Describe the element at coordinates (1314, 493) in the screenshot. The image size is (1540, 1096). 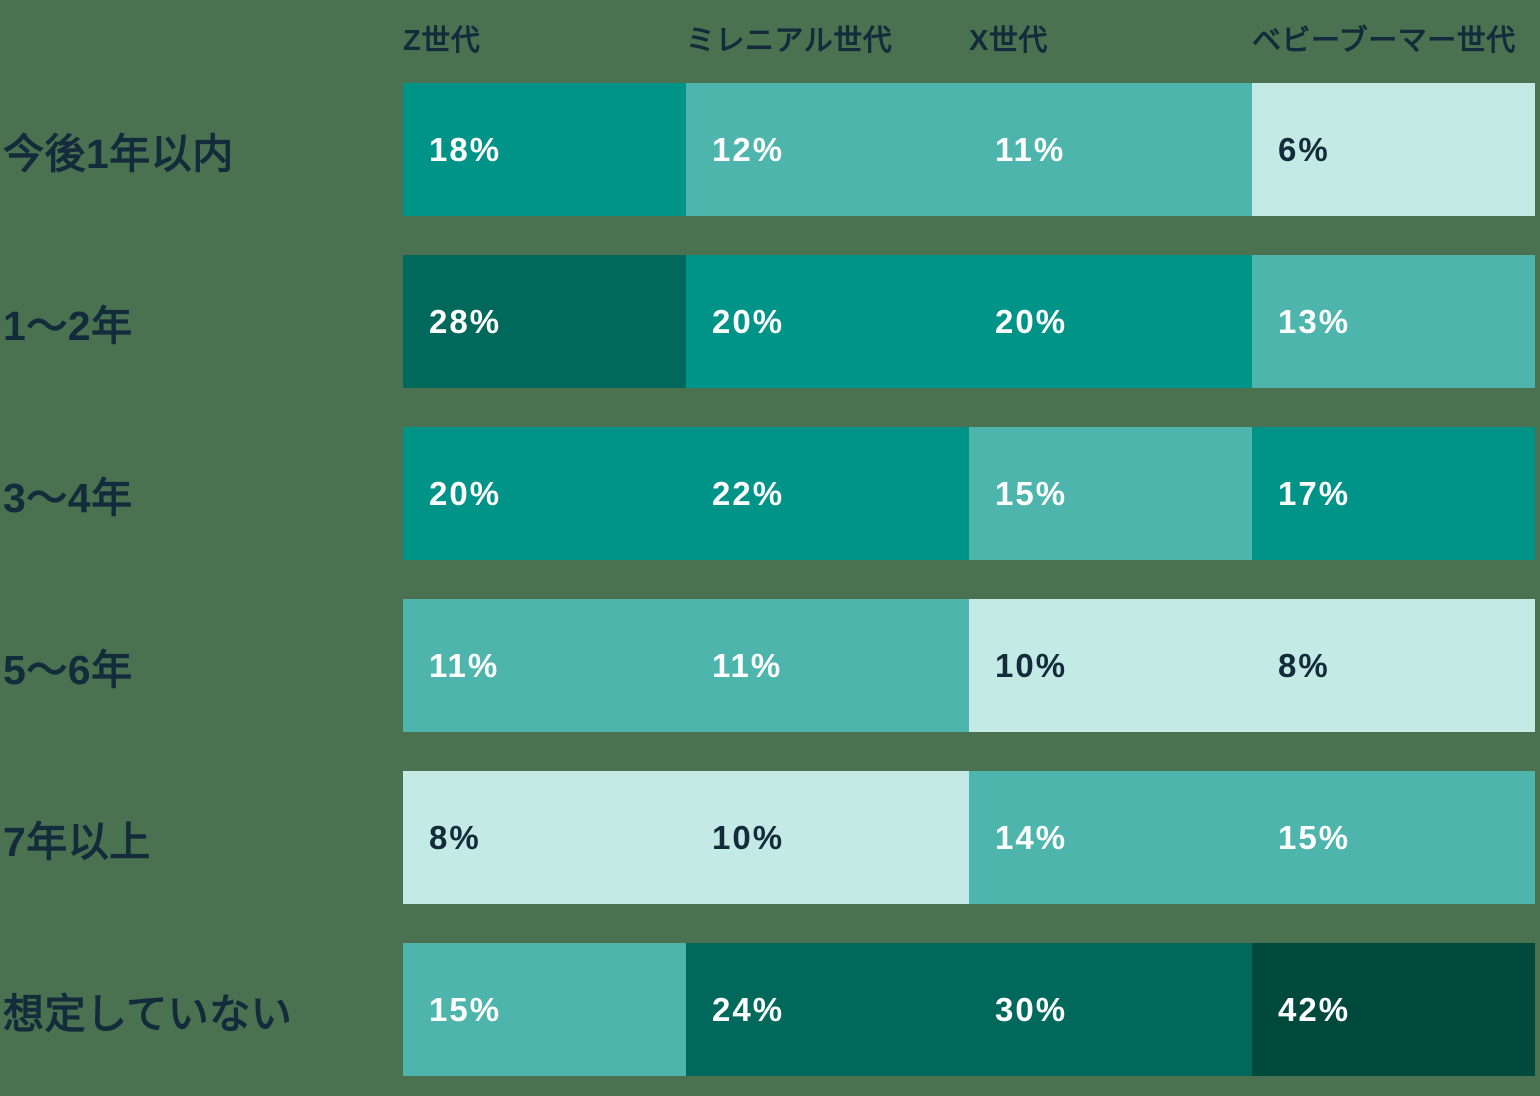
I see `cell-value: 17%` at that location.